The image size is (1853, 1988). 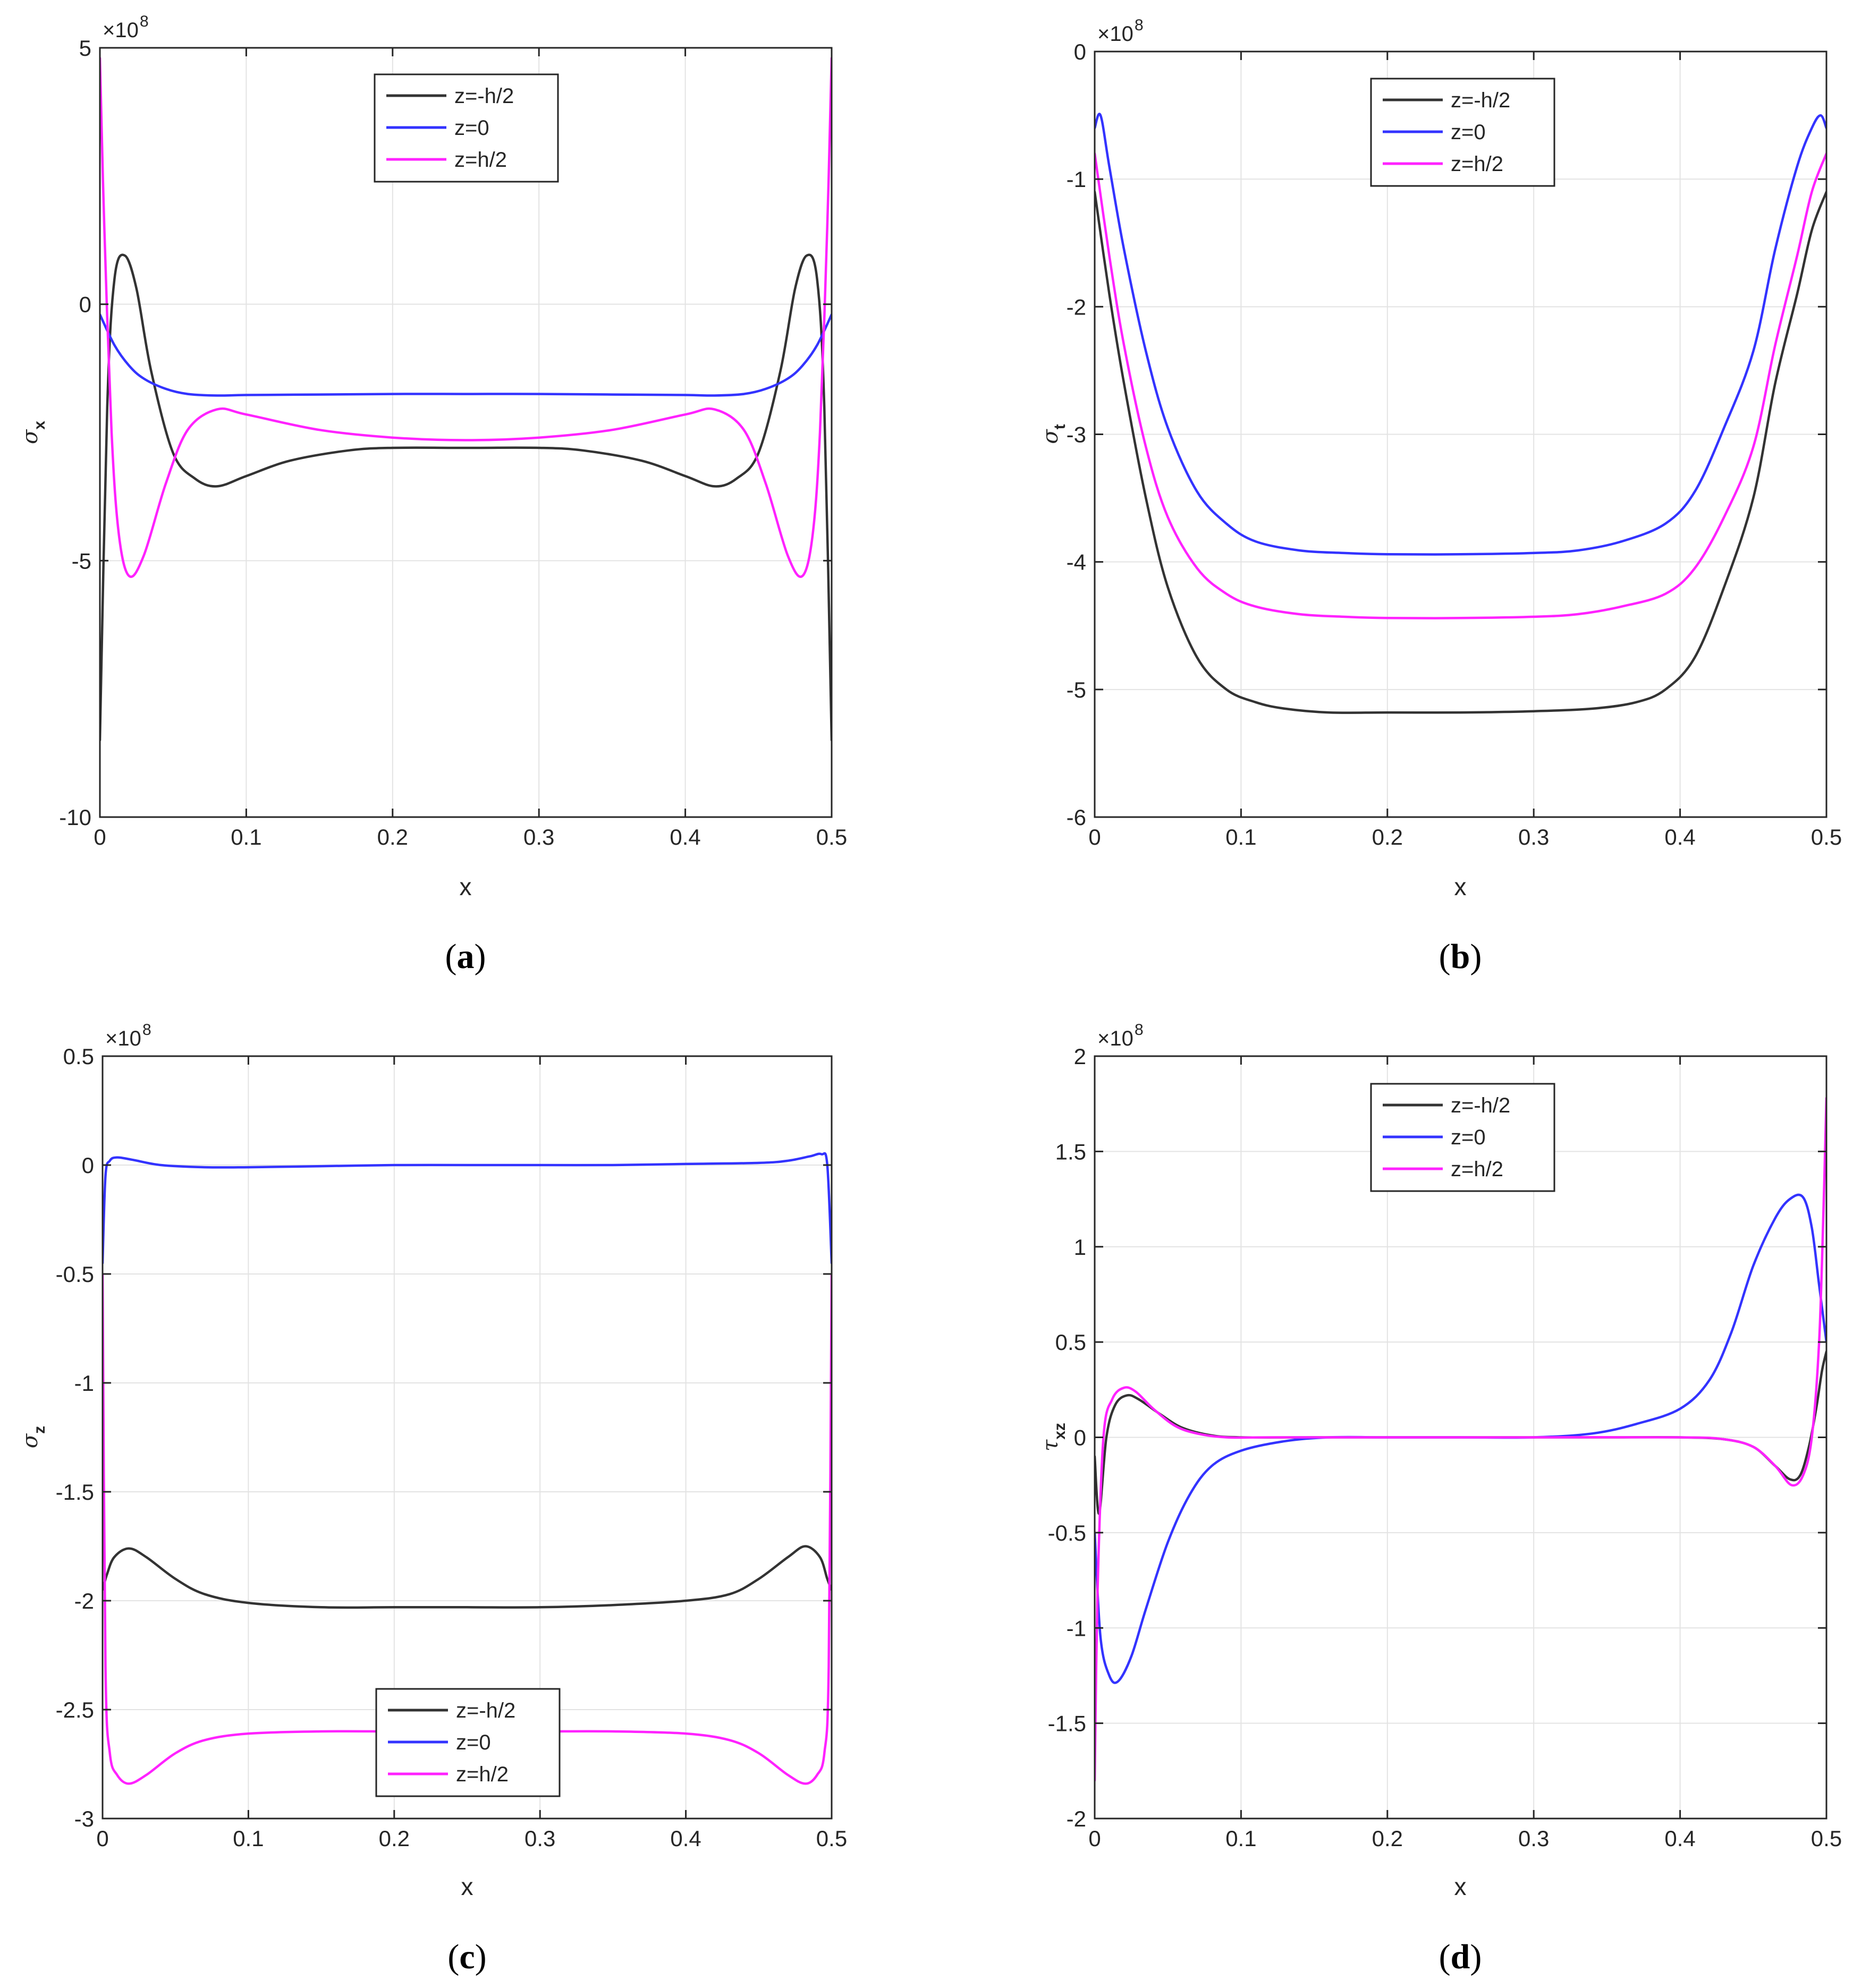 I want to click on y-tick-label: -10, so click(x=75, y=817).